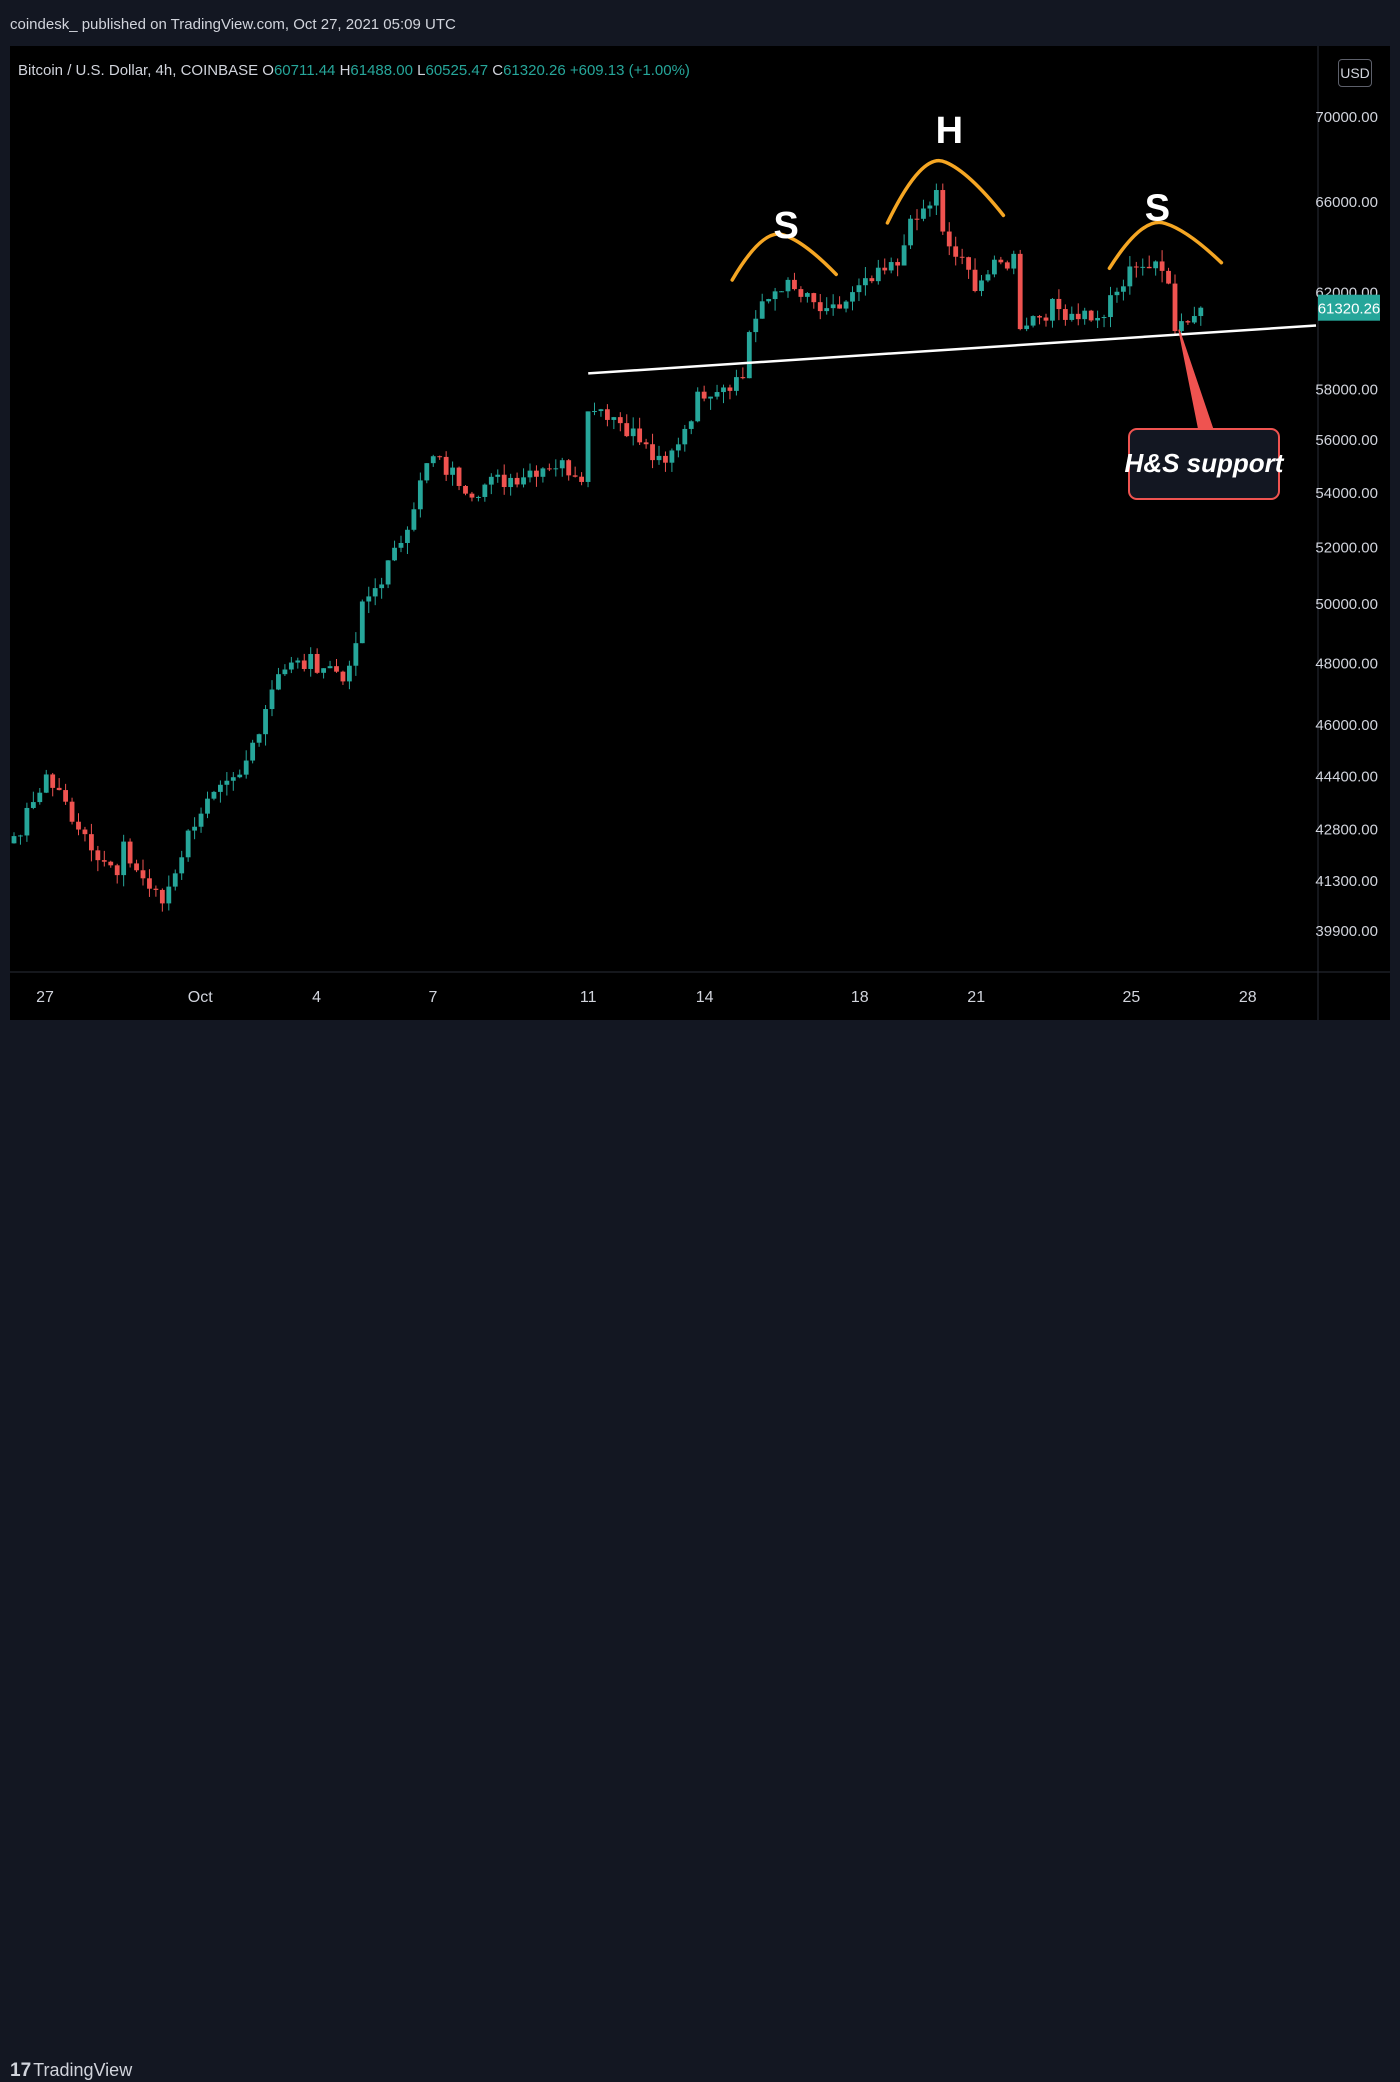 This screenshot has width=1400, height=2082. I want to click on x-tick-label: Oct, so click(200, 997).